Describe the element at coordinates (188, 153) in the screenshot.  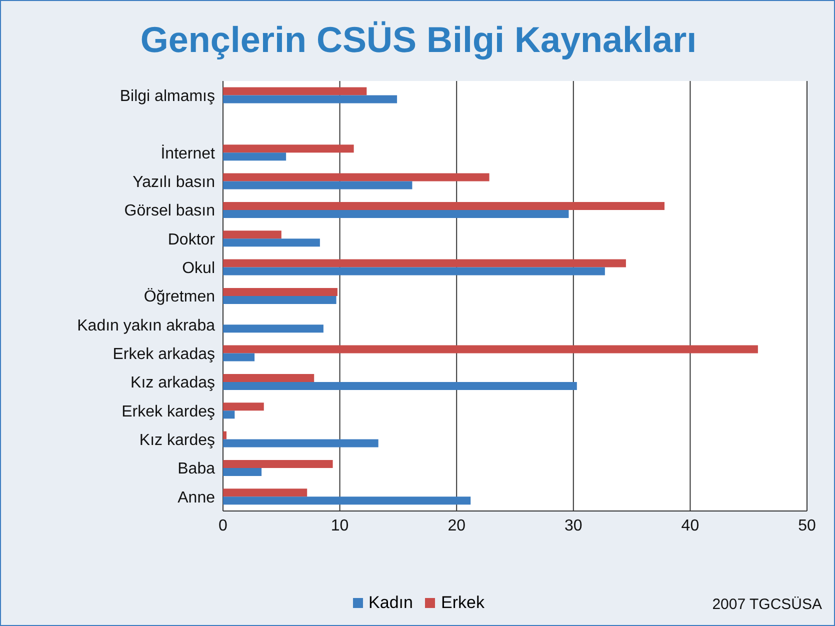
I see `y-tick-label: İnternet` at that location.